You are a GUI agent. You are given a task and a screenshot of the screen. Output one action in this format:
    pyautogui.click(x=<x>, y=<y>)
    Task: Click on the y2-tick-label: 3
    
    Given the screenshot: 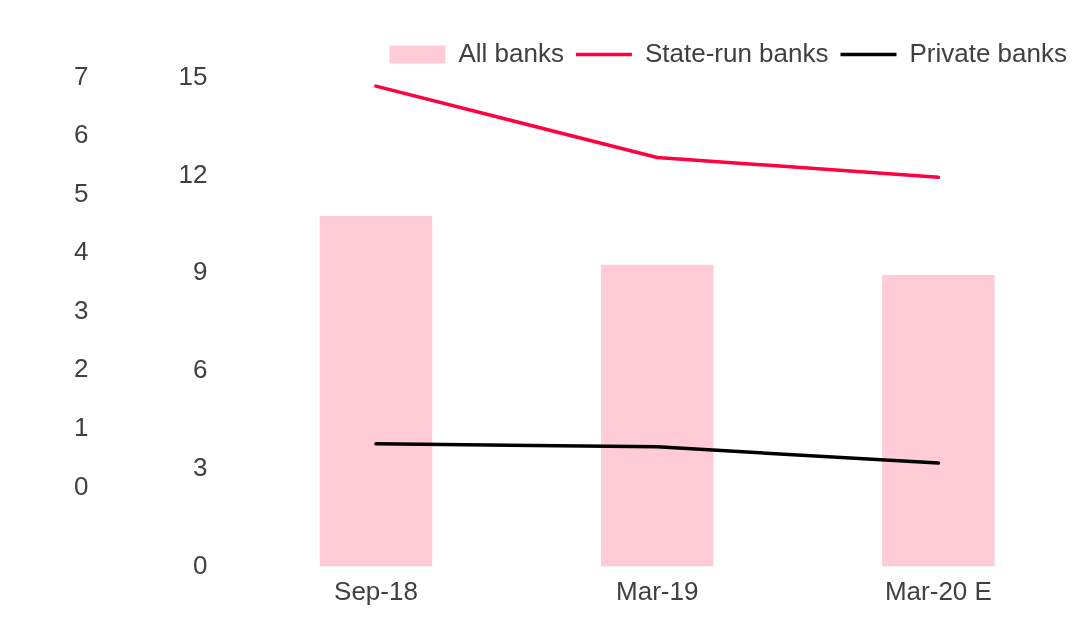 What is the action you would take?
    pyautogui.click(x=81, y=309)
    